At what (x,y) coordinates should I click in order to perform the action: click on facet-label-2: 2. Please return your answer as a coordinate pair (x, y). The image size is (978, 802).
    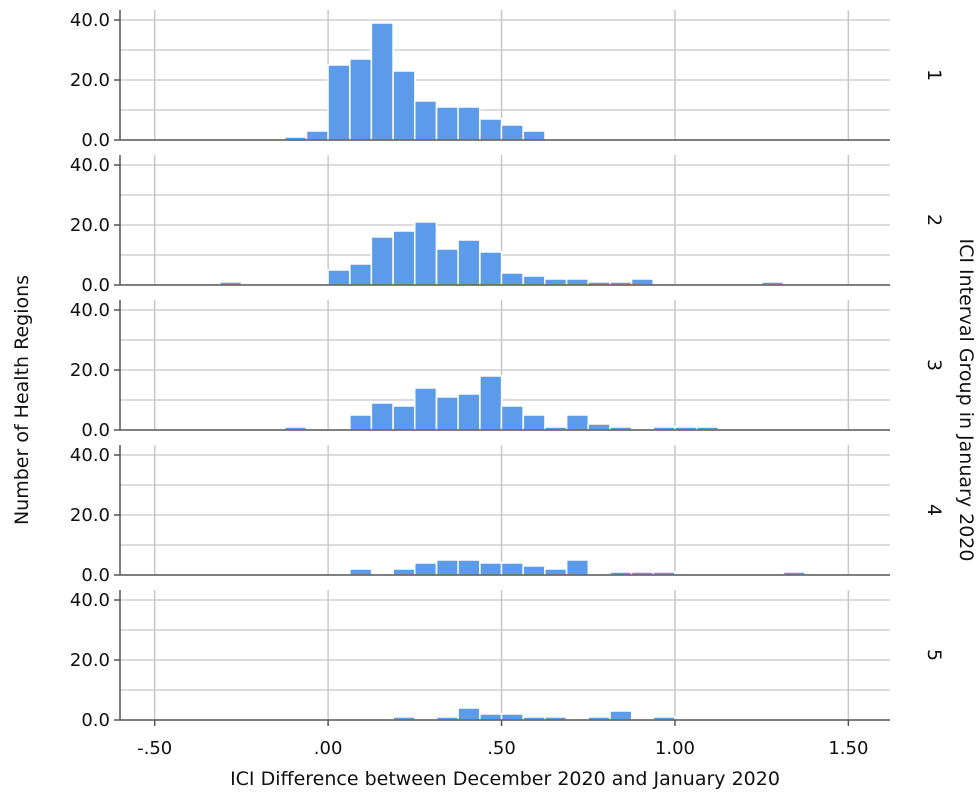
    Looking at the image, I should click on (934, 220).